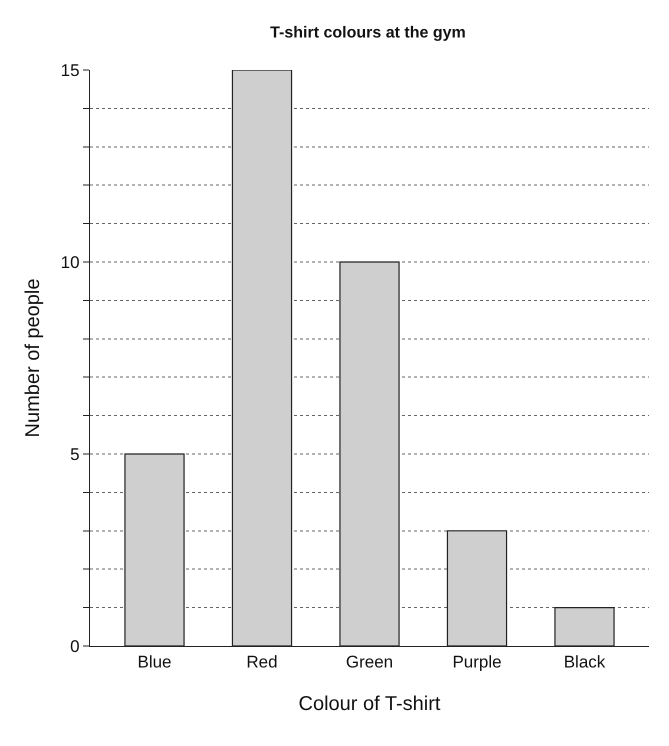  What do you see at coordinates (154, 662) in the screenshot?
I see `x-tick-label: Blue` at bounding box center [154, 662].